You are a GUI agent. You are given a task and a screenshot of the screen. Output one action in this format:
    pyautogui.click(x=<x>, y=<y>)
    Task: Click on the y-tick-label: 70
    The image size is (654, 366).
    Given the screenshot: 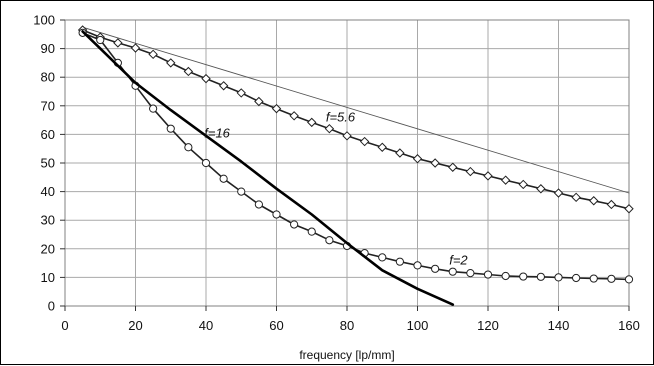 What is the action you would take?
    pyautogui.click(x=48, y=105)
    